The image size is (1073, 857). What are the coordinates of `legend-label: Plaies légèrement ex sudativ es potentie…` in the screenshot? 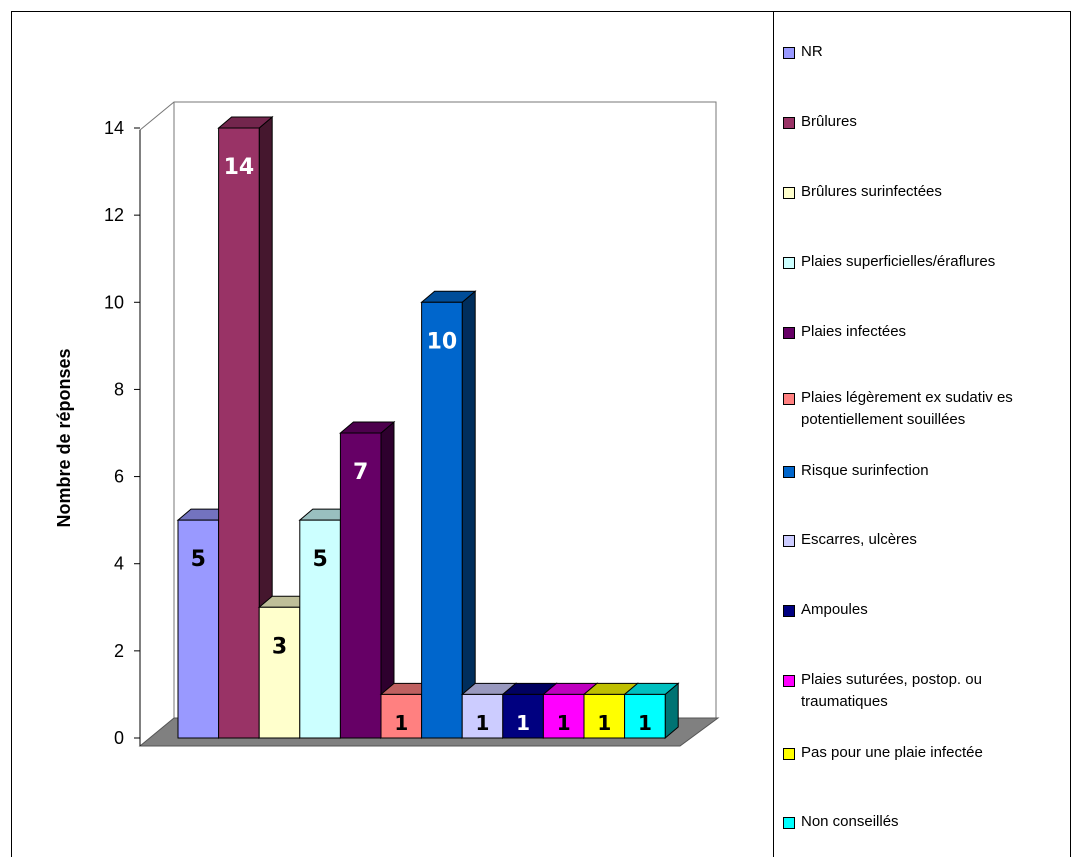 It's located at (907, 408).